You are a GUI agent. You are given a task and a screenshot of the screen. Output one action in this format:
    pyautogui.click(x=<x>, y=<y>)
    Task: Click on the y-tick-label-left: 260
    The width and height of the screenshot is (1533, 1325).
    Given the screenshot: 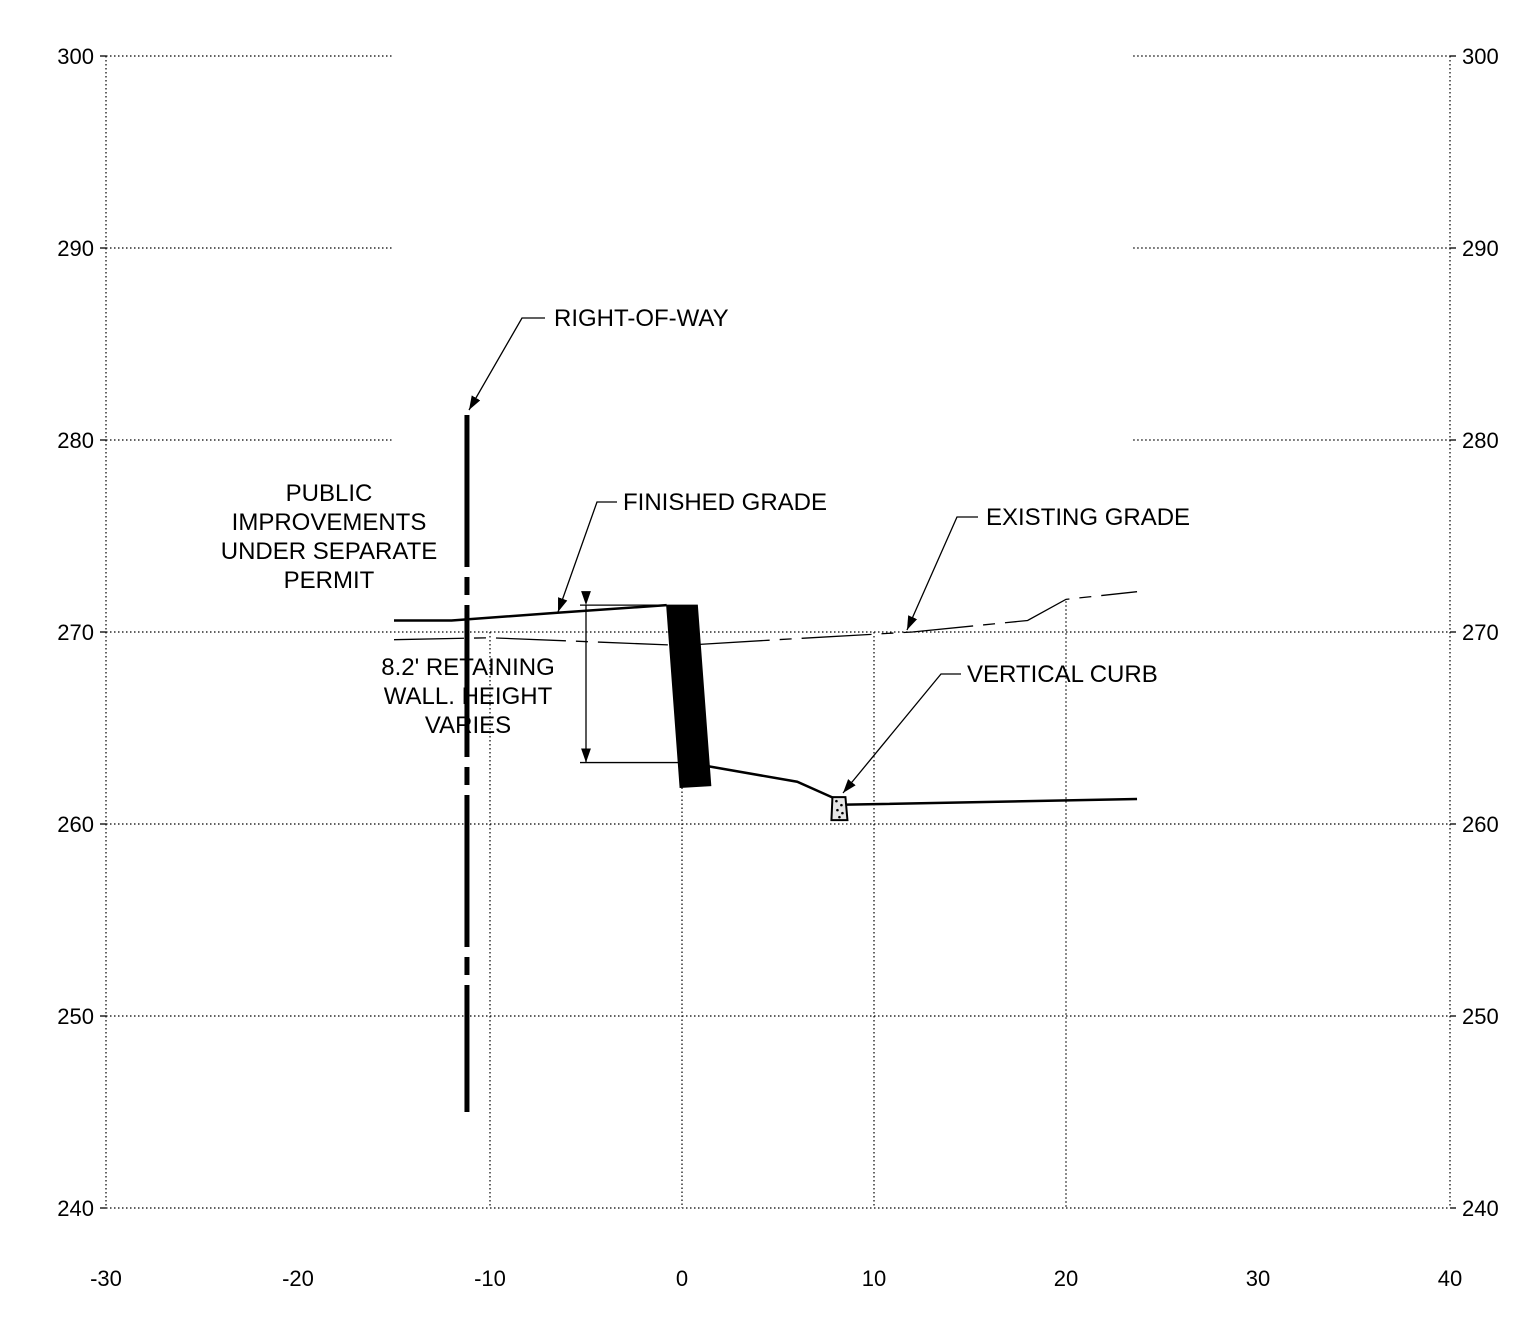 What is the action you would take?
    pyautogui.click(x=75, y=824)
    